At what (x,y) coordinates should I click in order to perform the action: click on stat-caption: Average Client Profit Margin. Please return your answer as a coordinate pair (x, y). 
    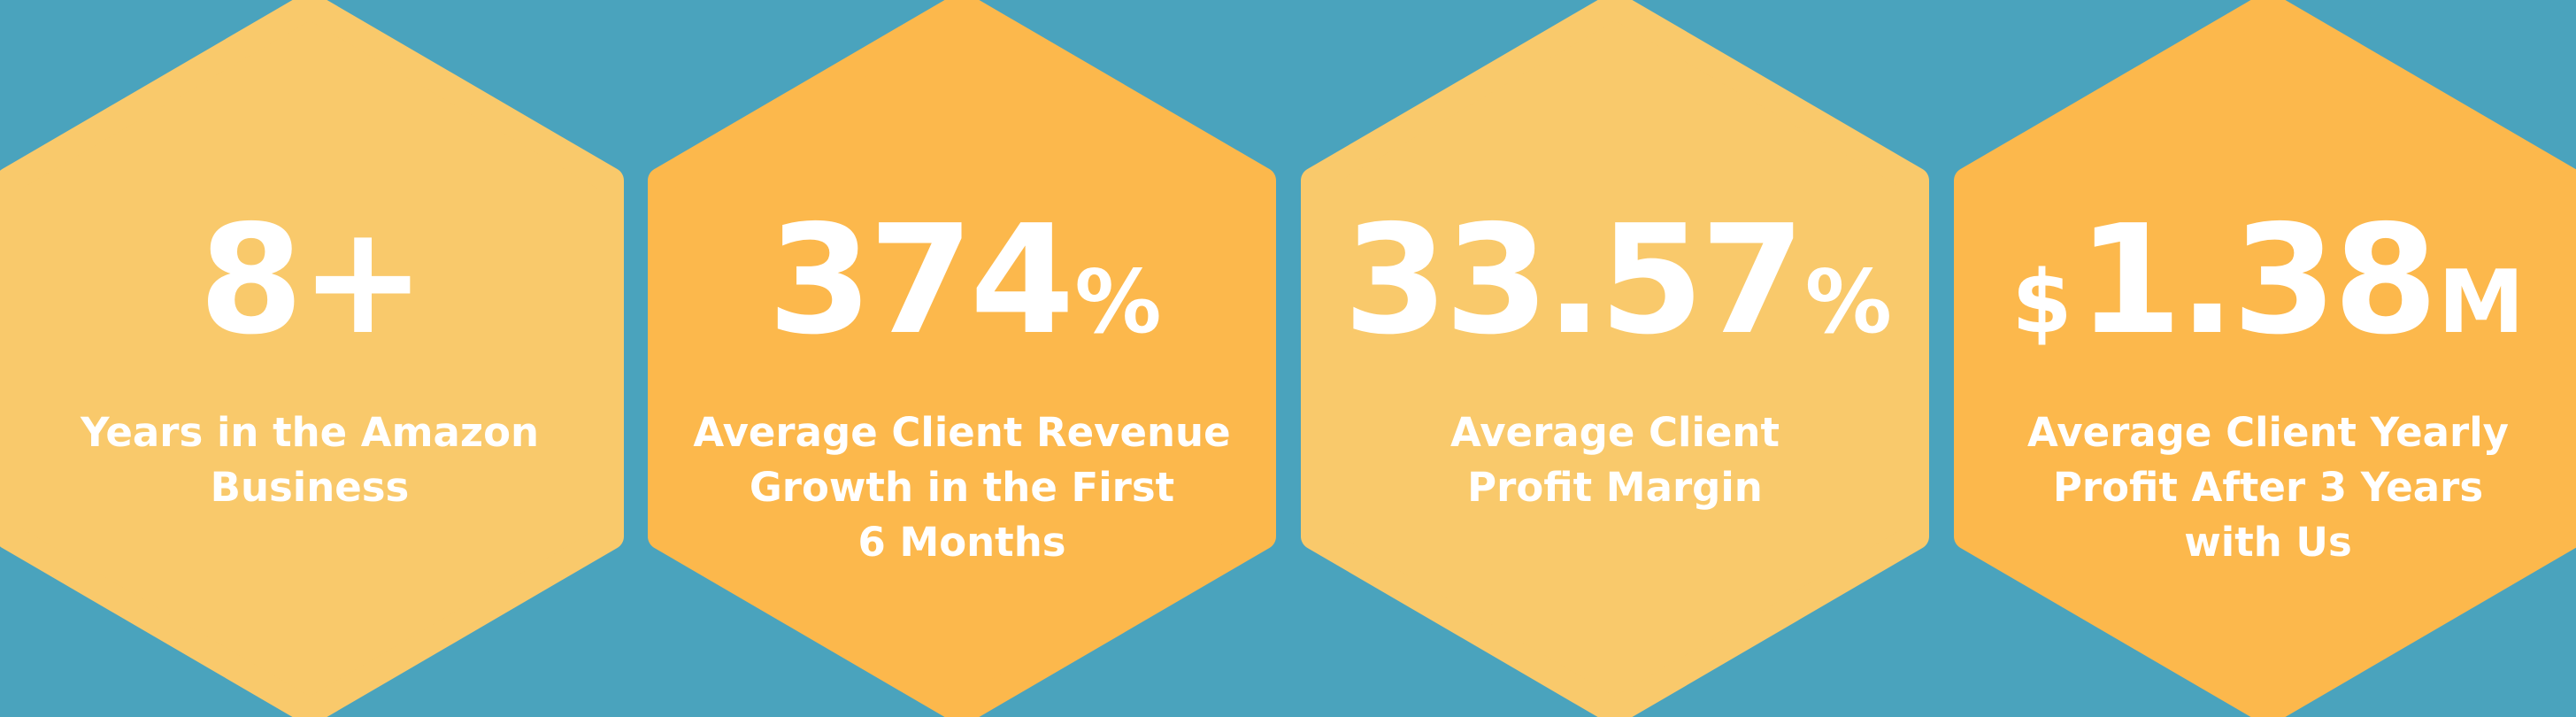
    Looking at the image, I should click on (1615, 460).